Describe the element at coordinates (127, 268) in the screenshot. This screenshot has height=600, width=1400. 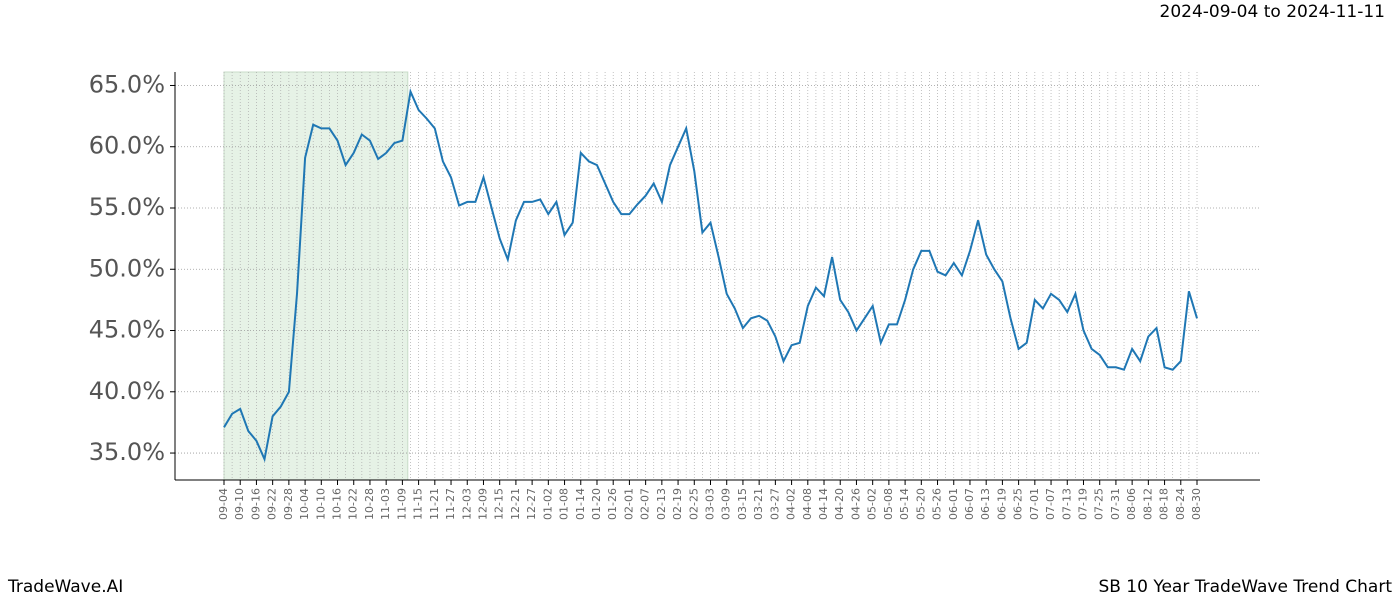
I see `y-tick-label: 50.0%` at that location.